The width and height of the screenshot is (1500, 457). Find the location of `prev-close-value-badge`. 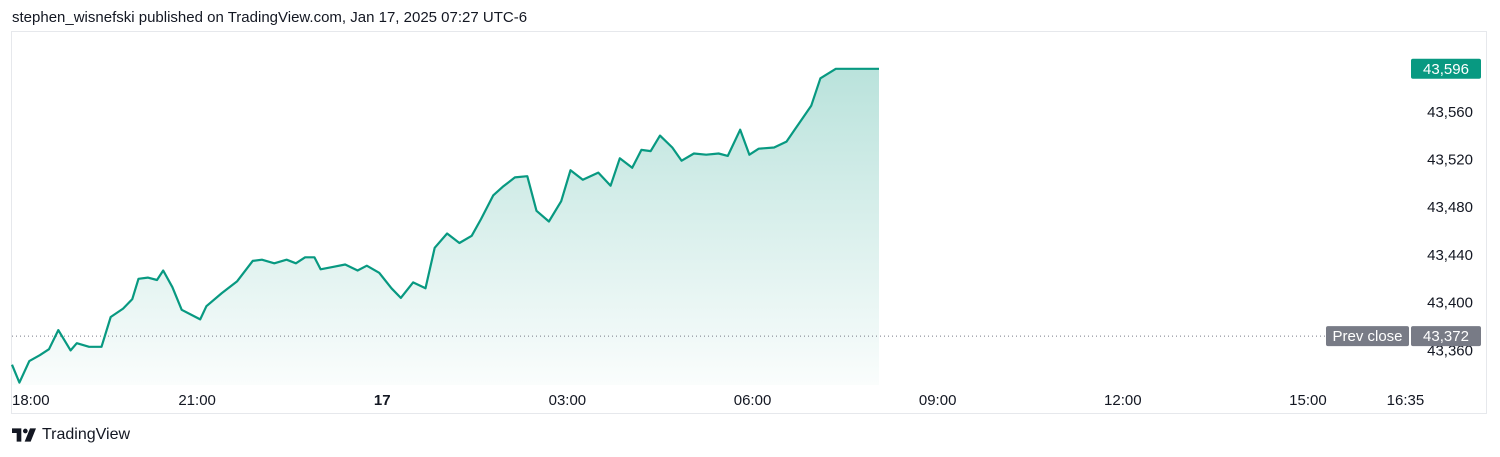

prev-close-value-badge is located at coordinates (1446, 336).